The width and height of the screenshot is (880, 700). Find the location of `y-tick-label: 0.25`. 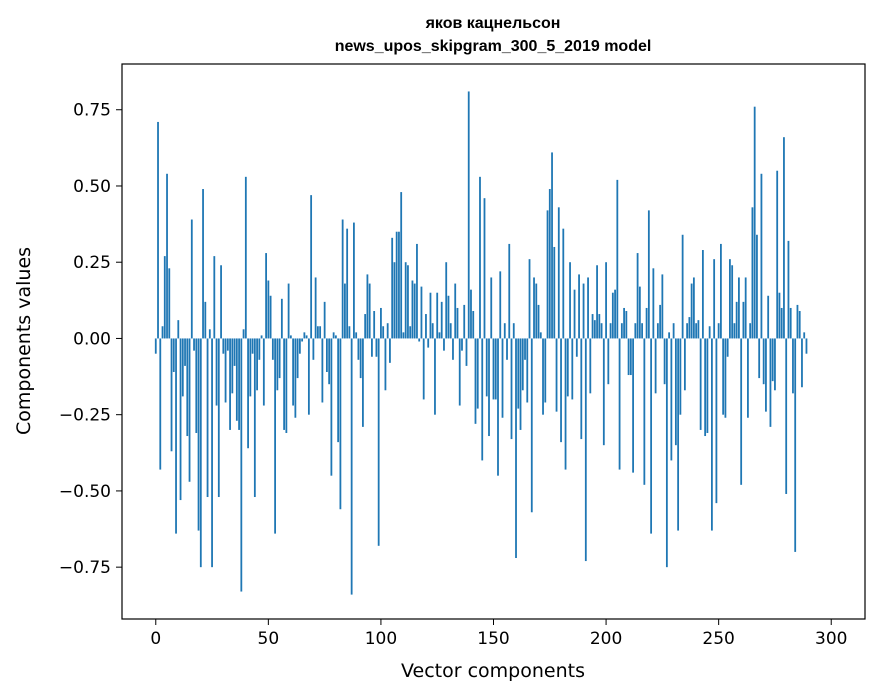

y-tick-label: 0.25 is located at coordinates (92, 263).